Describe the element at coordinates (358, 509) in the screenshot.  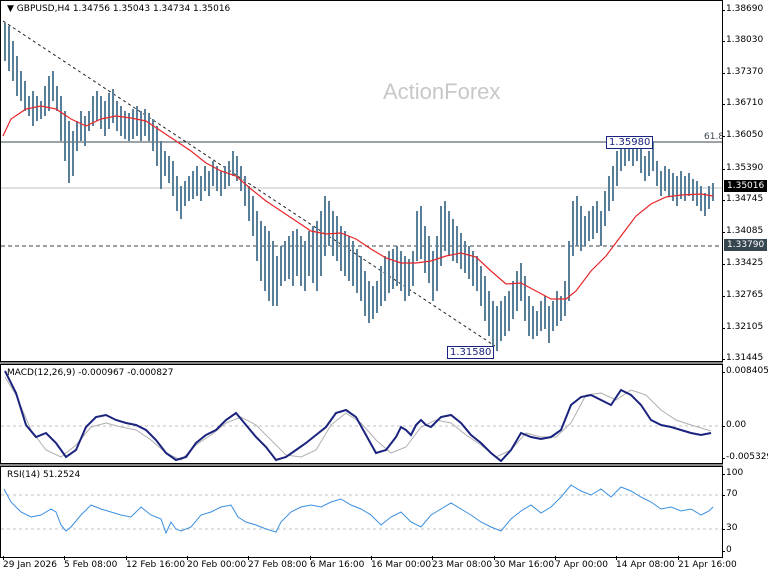
I see `rsi-line` at that location.